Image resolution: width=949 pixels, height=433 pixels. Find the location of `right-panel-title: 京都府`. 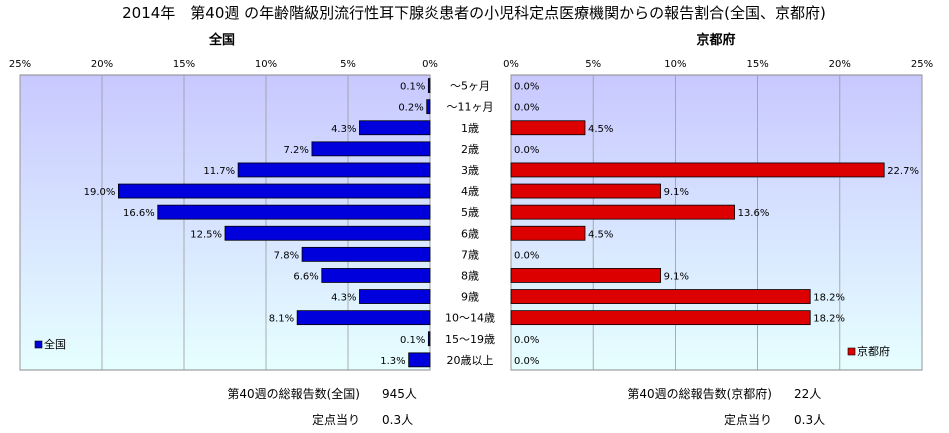

right-panel-title: 京都府 is located at coordinates (715, 40).